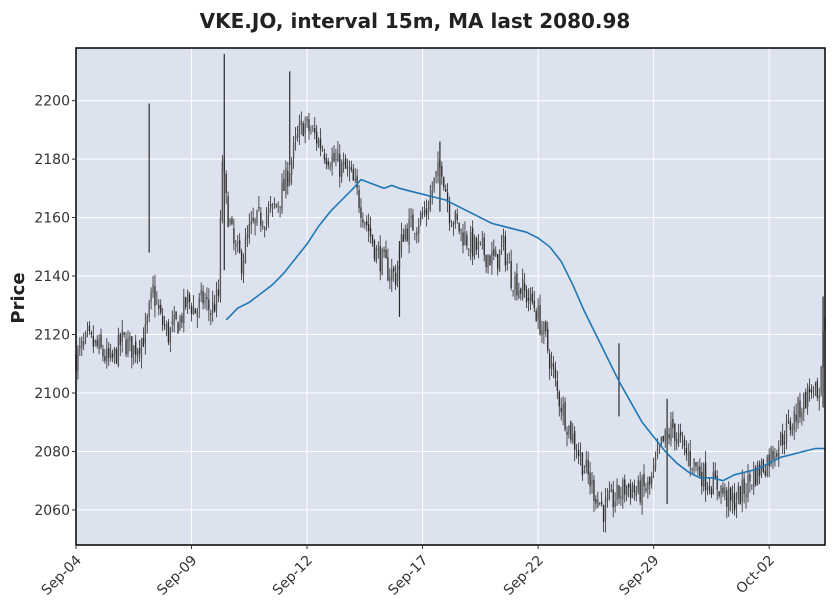 This screenshot has height=613, width=835. What do you see at coordinates (293, 576) in the screenshot?
I see `x-tick-label: Sep-12` at bounding box center [293, 576].